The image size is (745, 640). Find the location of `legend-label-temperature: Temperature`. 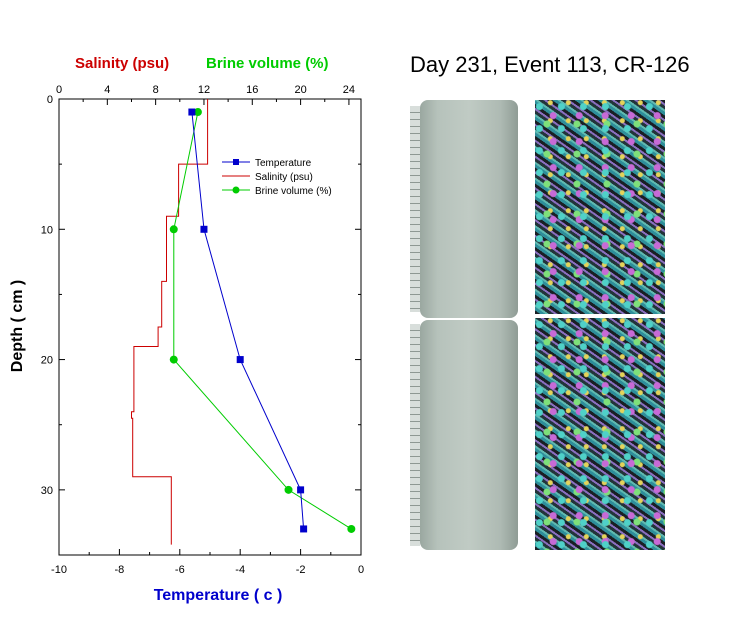

legend-label-temperature: Temperature is located at coordinates (283, 163).